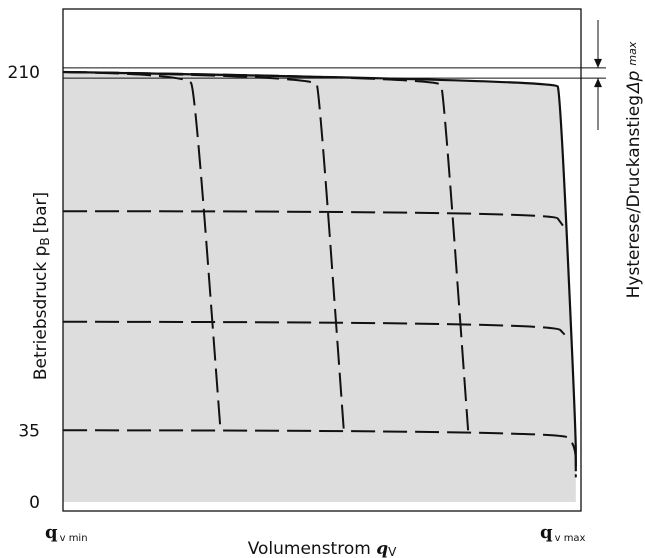 The height and width of the screenshot is (558, 645). What do you see at coordinates (632, 53) in the screenshot?
I see `hysteresis-annotation-symbol-sub: max` at bounding box center [632, 53].